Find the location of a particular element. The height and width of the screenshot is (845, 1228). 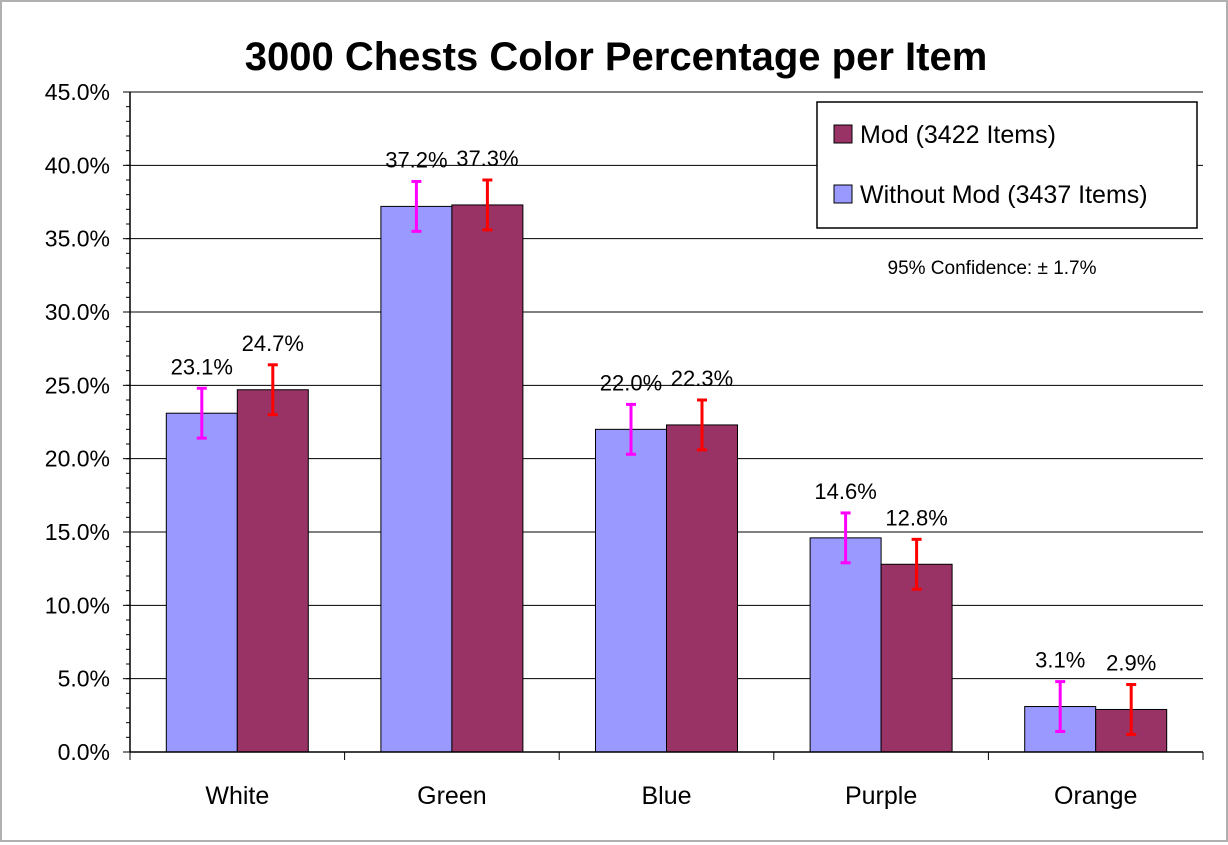

legend: Mod (3422 Items) Without Mod (3437 Items) is located at coordinates (1007, 165).